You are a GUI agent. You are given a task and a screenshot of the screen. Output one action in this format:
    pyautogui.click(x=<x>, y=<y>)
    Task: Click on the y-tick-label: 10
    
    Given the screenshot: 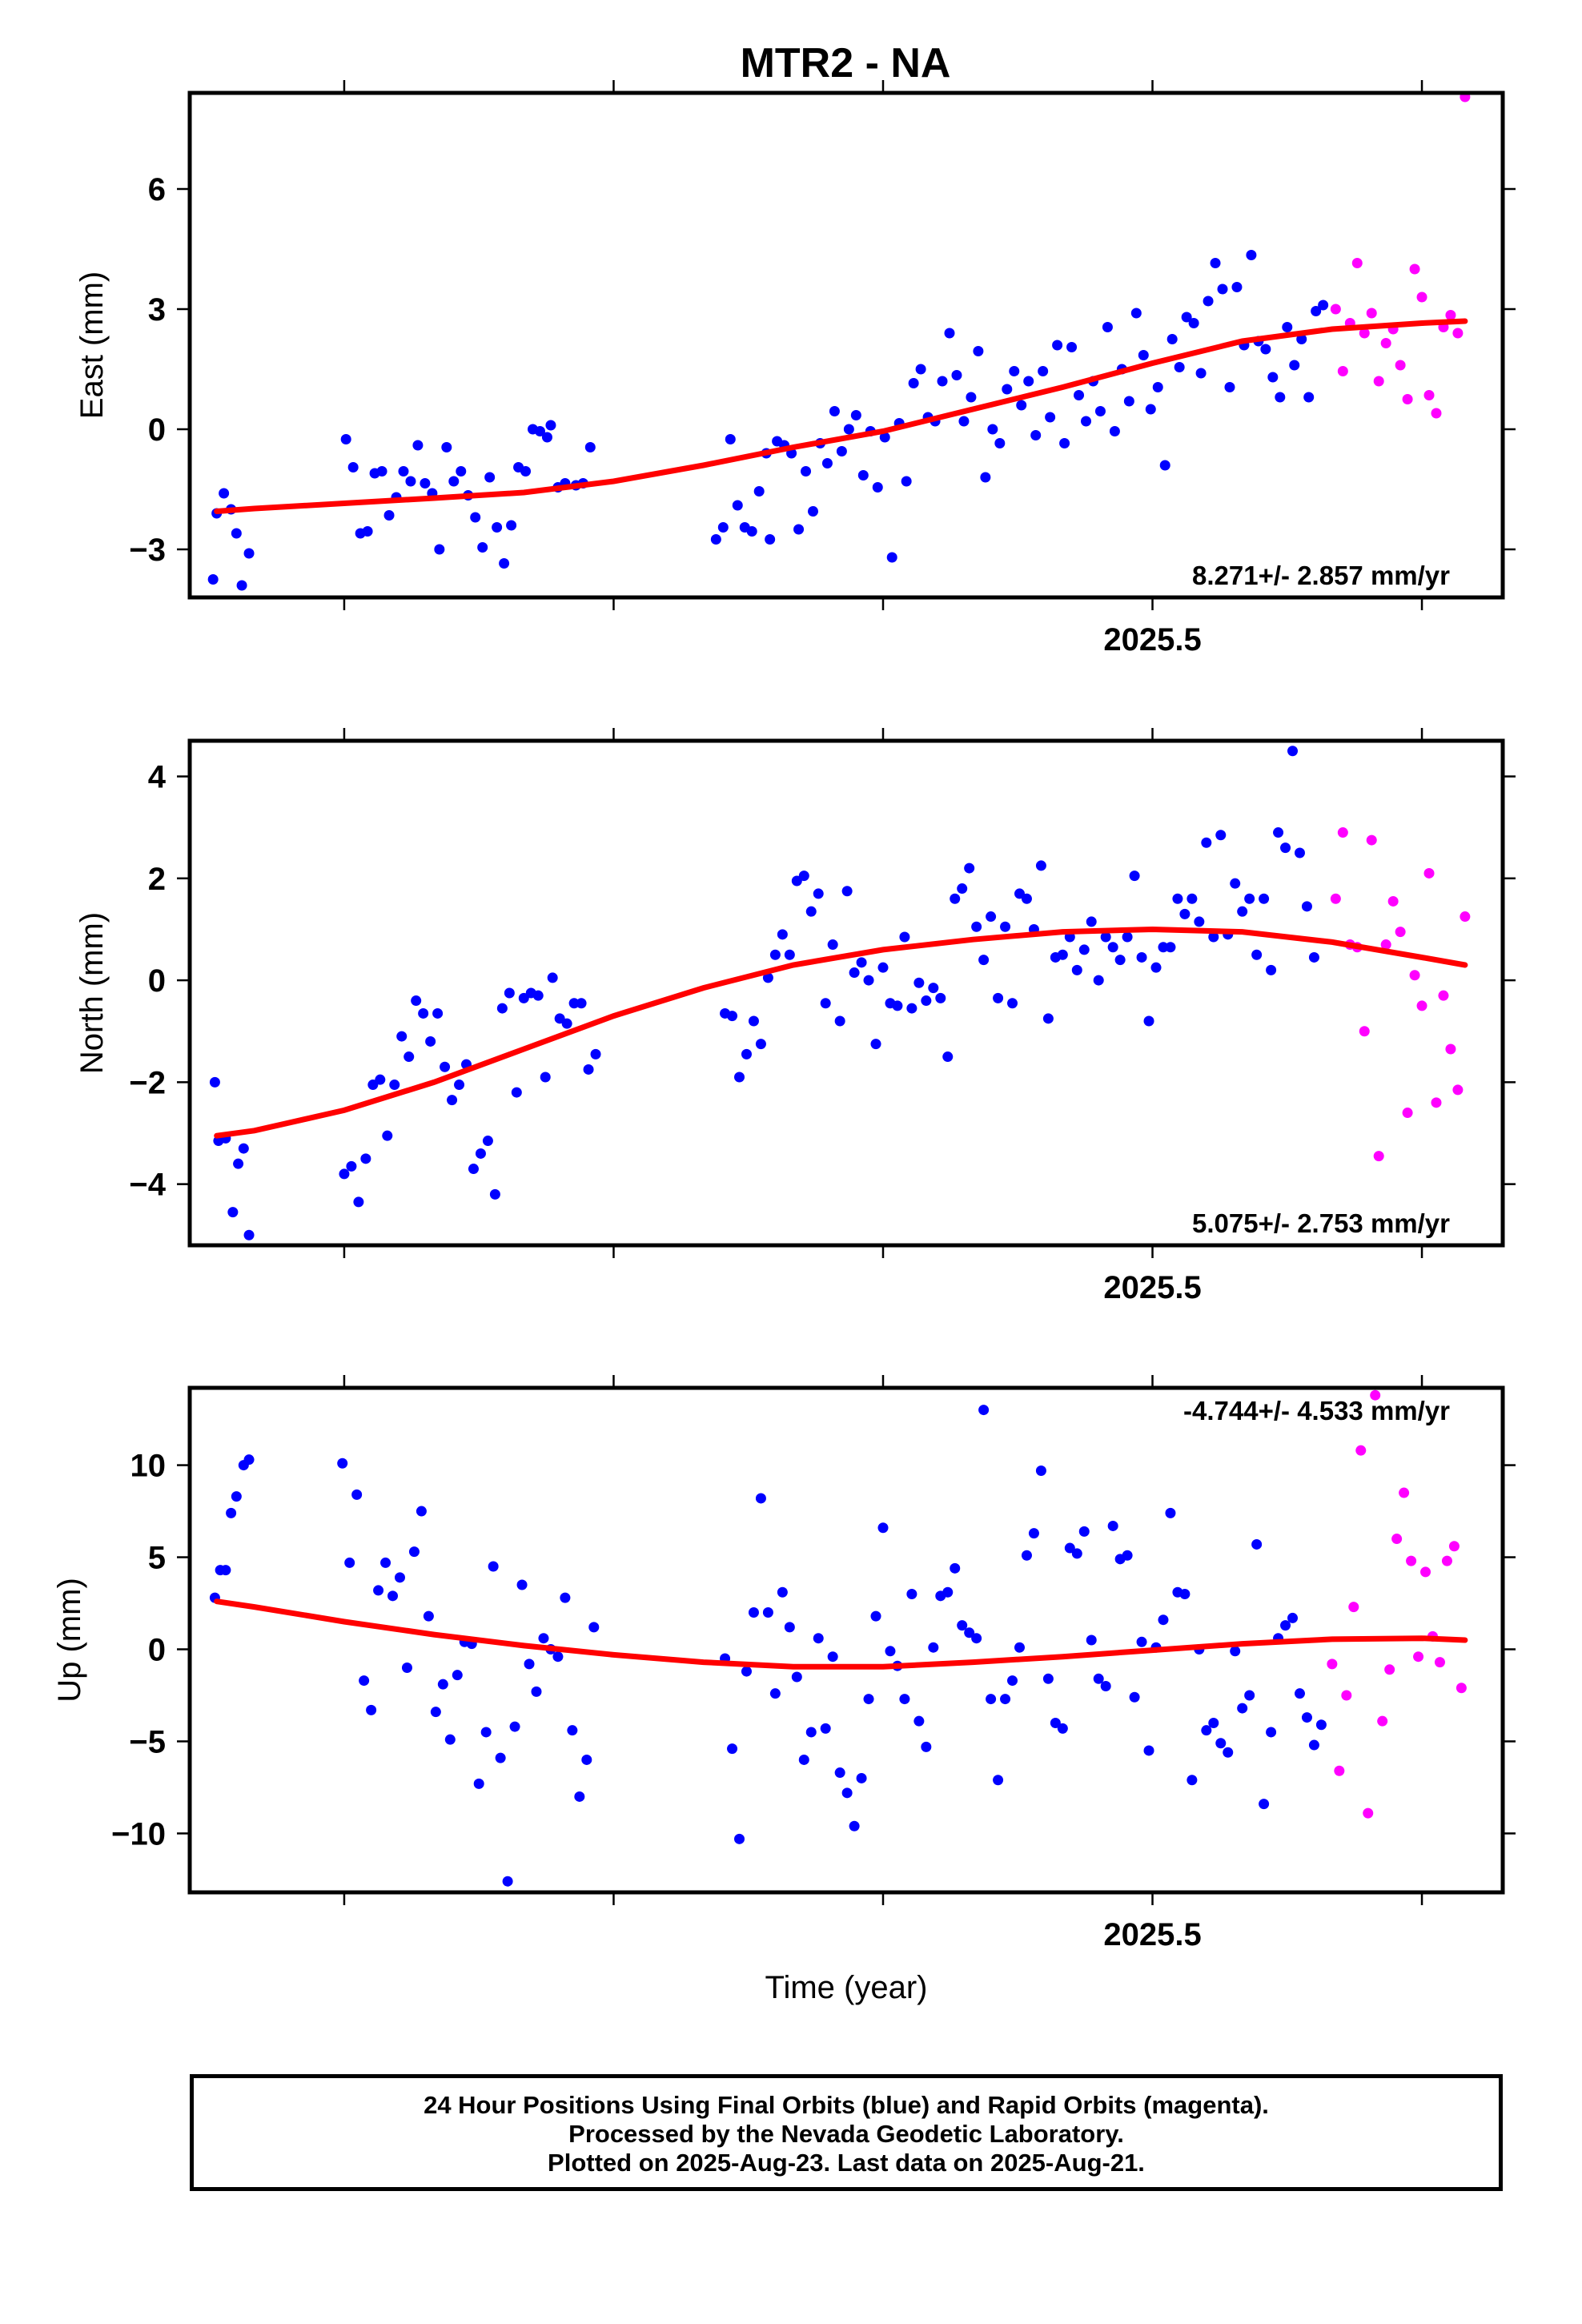 What is the action you would take?
    pyautogui.click(x=148, y=1466)
    